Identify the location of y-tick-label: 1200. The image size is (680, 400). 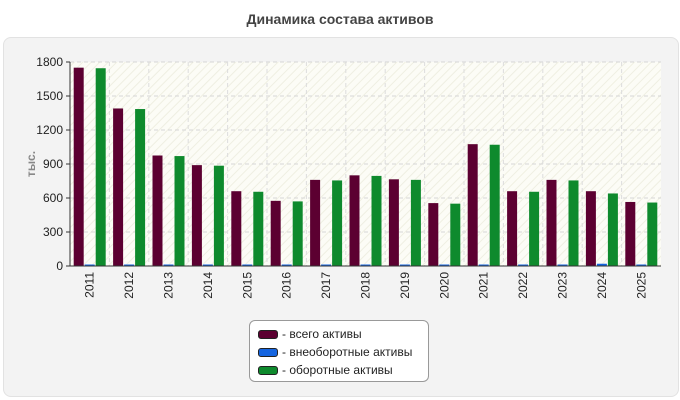
(49, 130).